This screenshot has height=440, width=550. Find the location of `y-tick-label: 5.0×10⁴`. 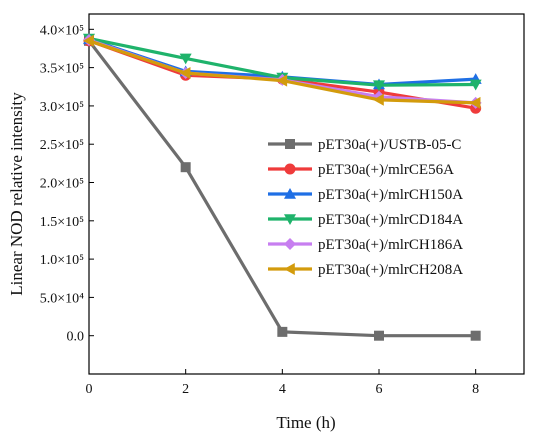

y-tick-label: 5.0×10⁴ is located at coordinates (62, 298).